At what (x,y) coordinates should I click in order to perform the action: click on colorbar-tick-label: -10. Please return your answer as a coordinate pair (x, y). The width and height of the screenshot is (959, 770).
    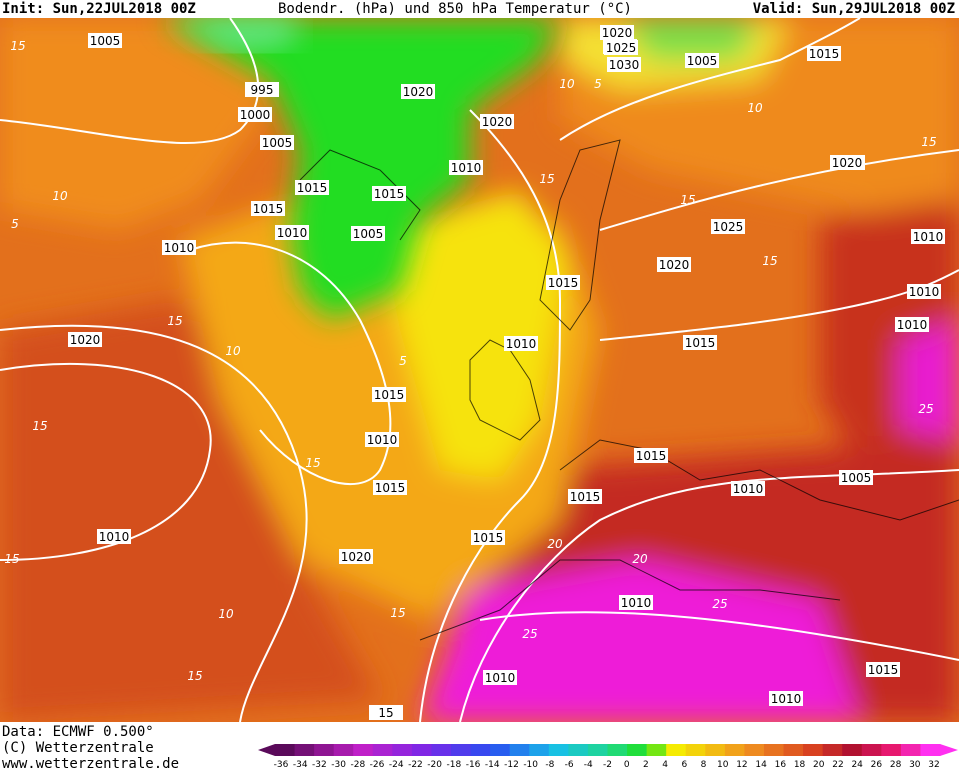
    Looking at the image, I should click on (530, 765).